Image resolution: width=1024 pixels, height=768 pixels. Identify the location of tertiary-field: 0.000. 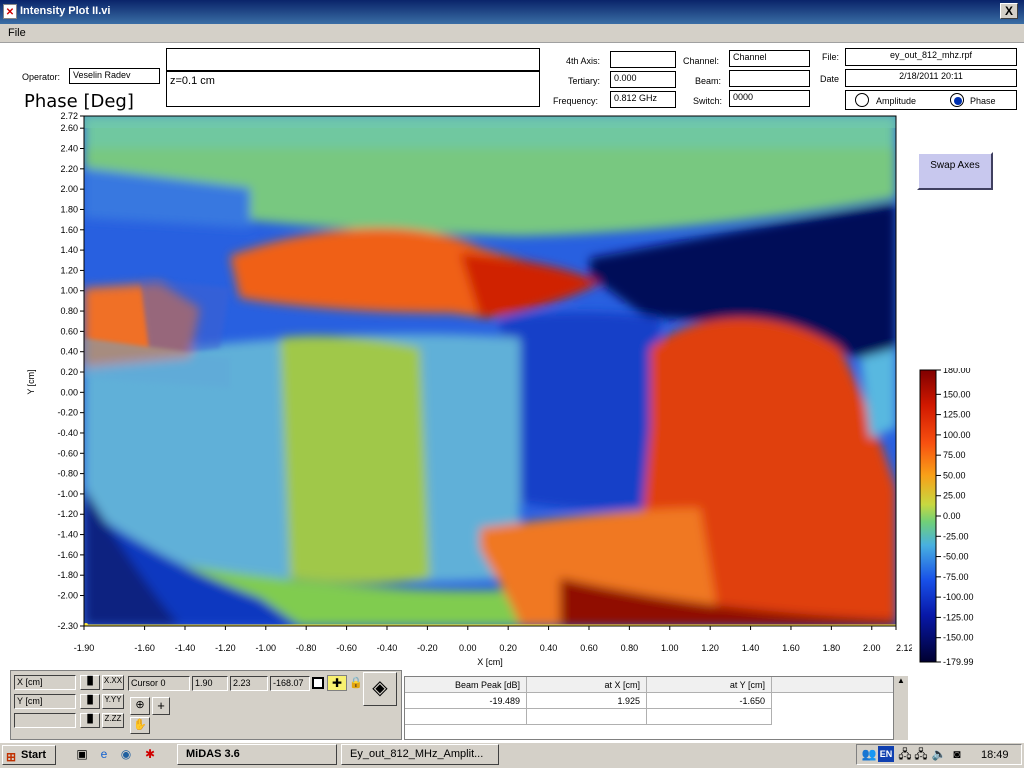
(643, 79).